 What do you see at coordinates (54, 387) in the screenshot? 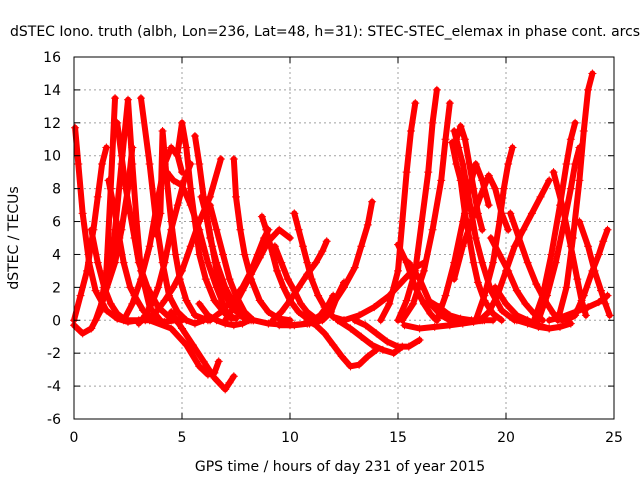
I see `y-tick-label: -4` at bounding box center [54, 387].